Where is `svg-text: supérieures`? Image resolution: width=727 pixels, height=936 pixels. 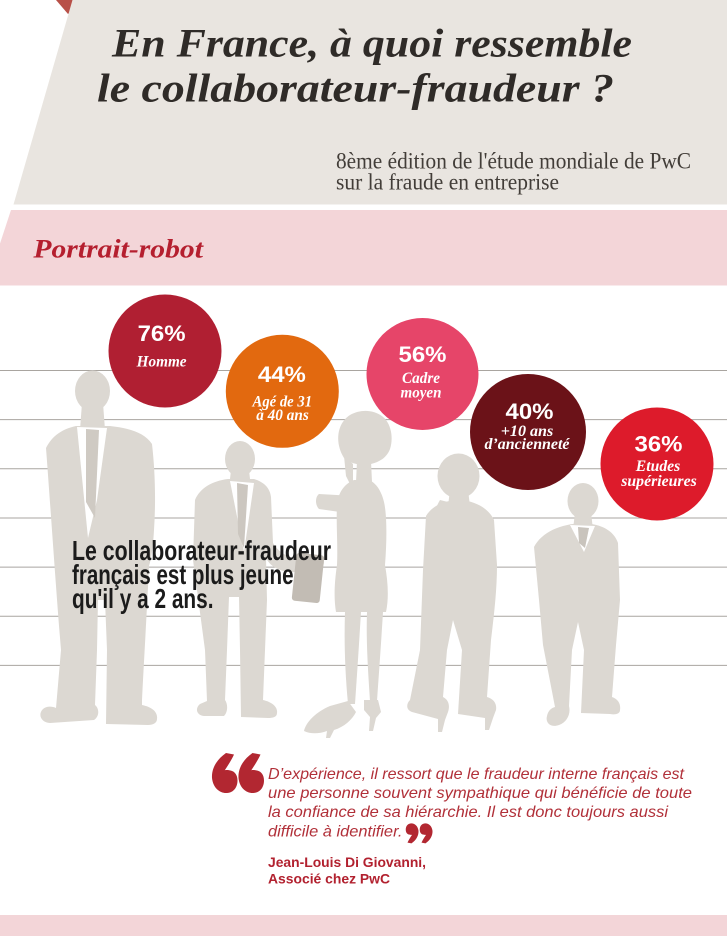 svg-text: supérieures is located at coordinates (658, 481).